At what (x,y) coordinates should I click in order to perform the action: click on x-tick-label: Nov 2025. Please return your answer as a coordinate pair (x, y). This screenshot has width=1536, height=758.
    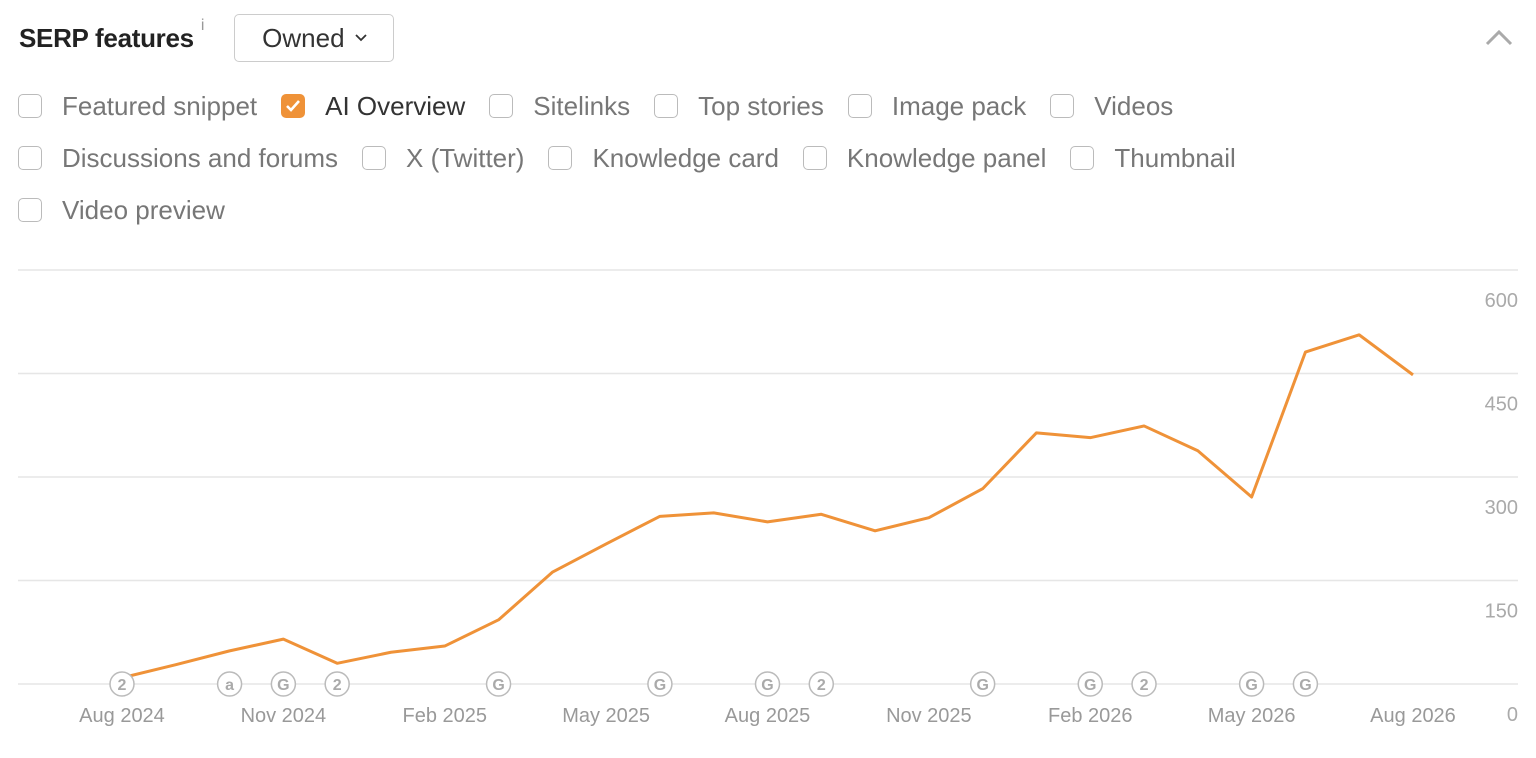
    Looking at the image, I should click on (929, 716).